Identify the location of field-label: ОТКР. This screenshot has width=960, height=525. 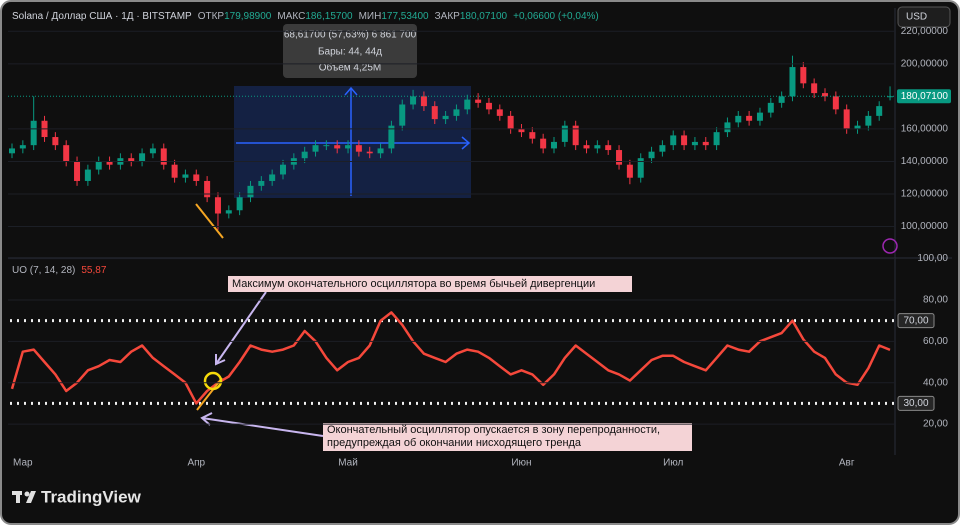
(211, 16).